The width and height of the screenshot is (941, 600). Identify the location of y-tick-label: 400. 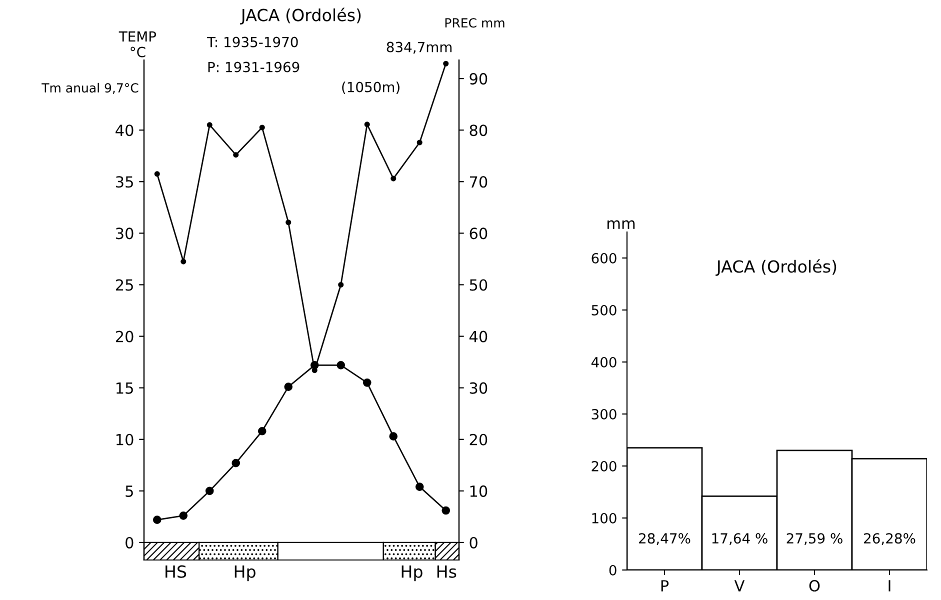
(603, 362).